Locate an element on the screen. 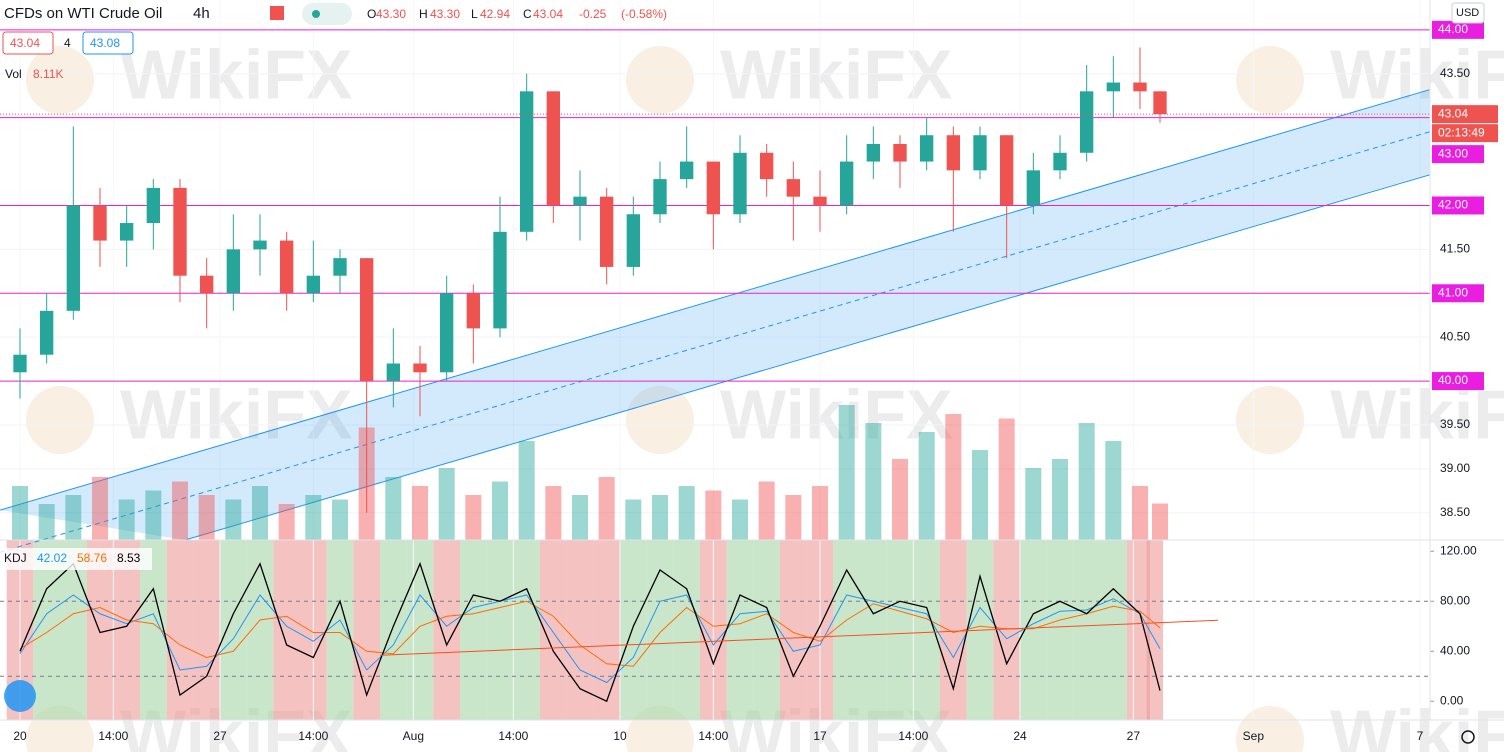 Image resolution: width=1504 pixels, height=752 pixels. level-label: 41.00 is located at coordinates (1453, 292).